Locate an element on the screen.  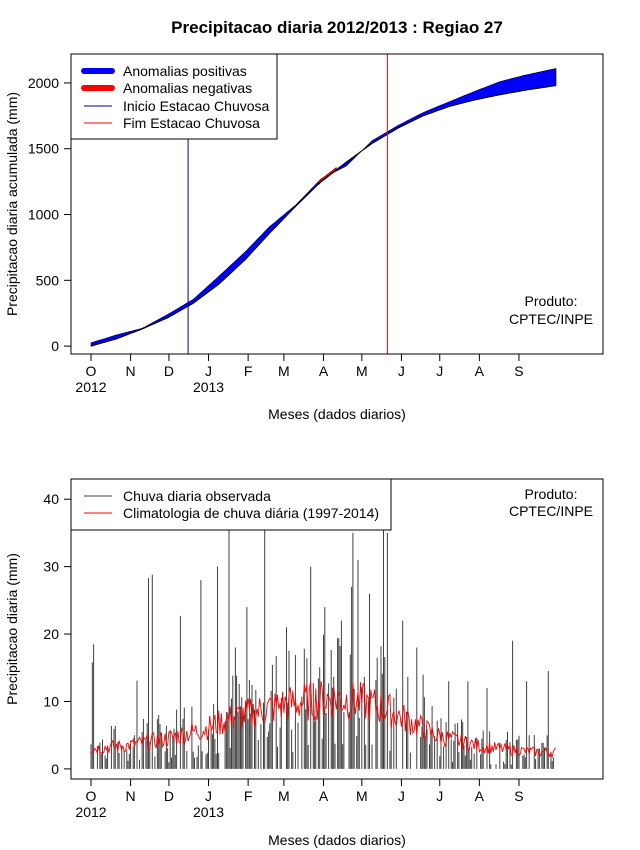
daily-x-tick-label: D is located at coordinates (169, 796).